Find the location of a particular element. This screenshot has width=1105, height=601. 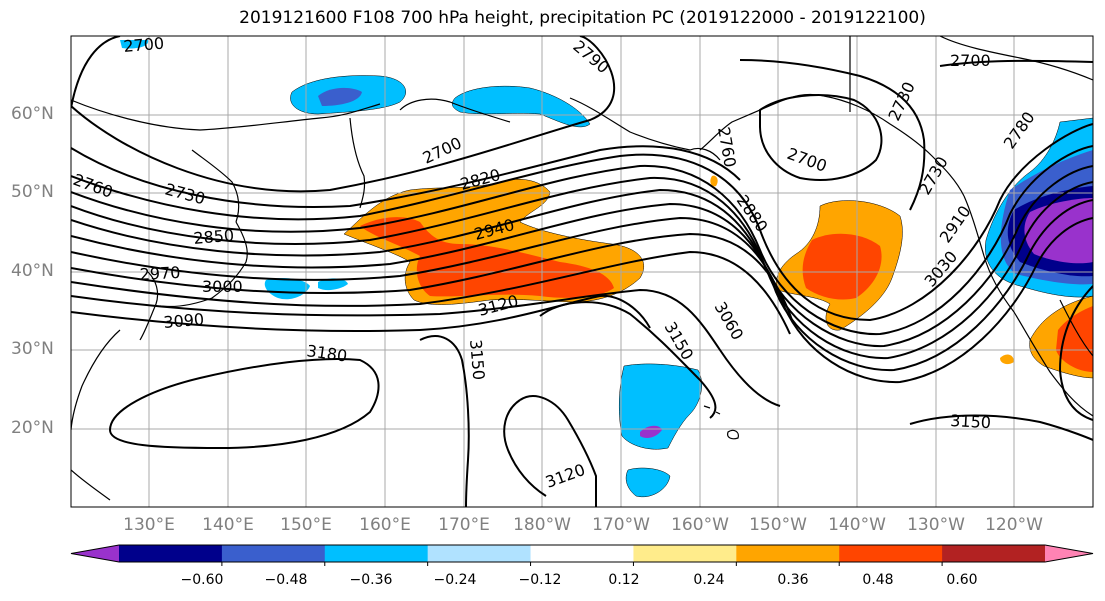

colorbar-tick-label: 0.24 is located at coordinates (709, 580).